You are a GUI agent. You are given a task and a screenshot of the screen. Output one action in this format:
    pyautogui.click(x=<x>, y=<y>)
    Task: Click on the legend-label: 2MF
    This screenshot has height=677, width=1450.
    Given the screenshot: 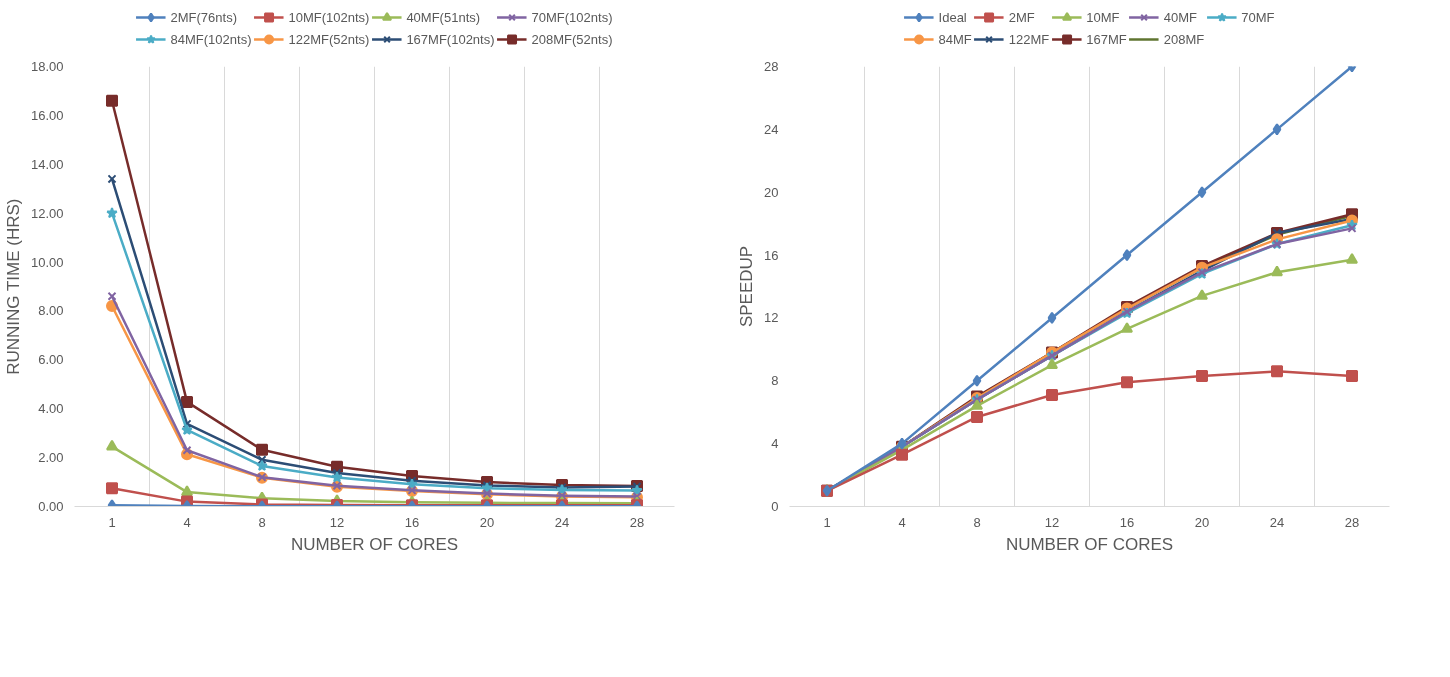 What is the action you would take?
    pyautogui.click(x=1021, y=17)
    